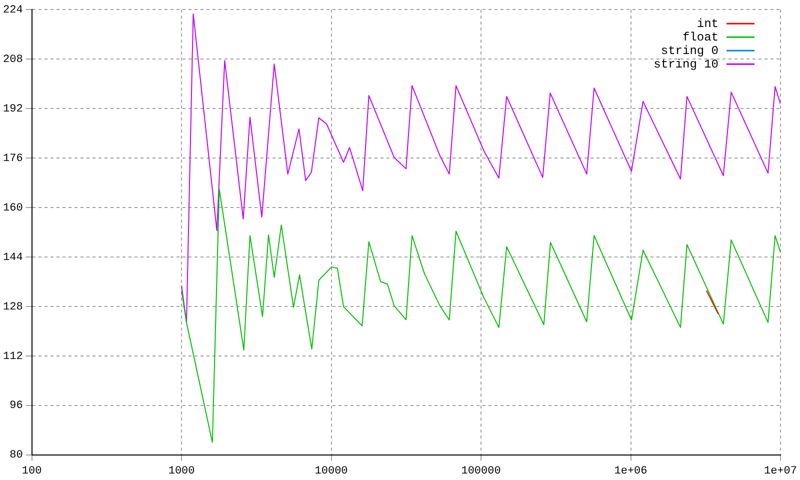 The height and width of the screenshot is (480, 800). Describe the element at coordinates (781, 471) in the screenshot. I see `x-tick-label: 1e+07` at that location.